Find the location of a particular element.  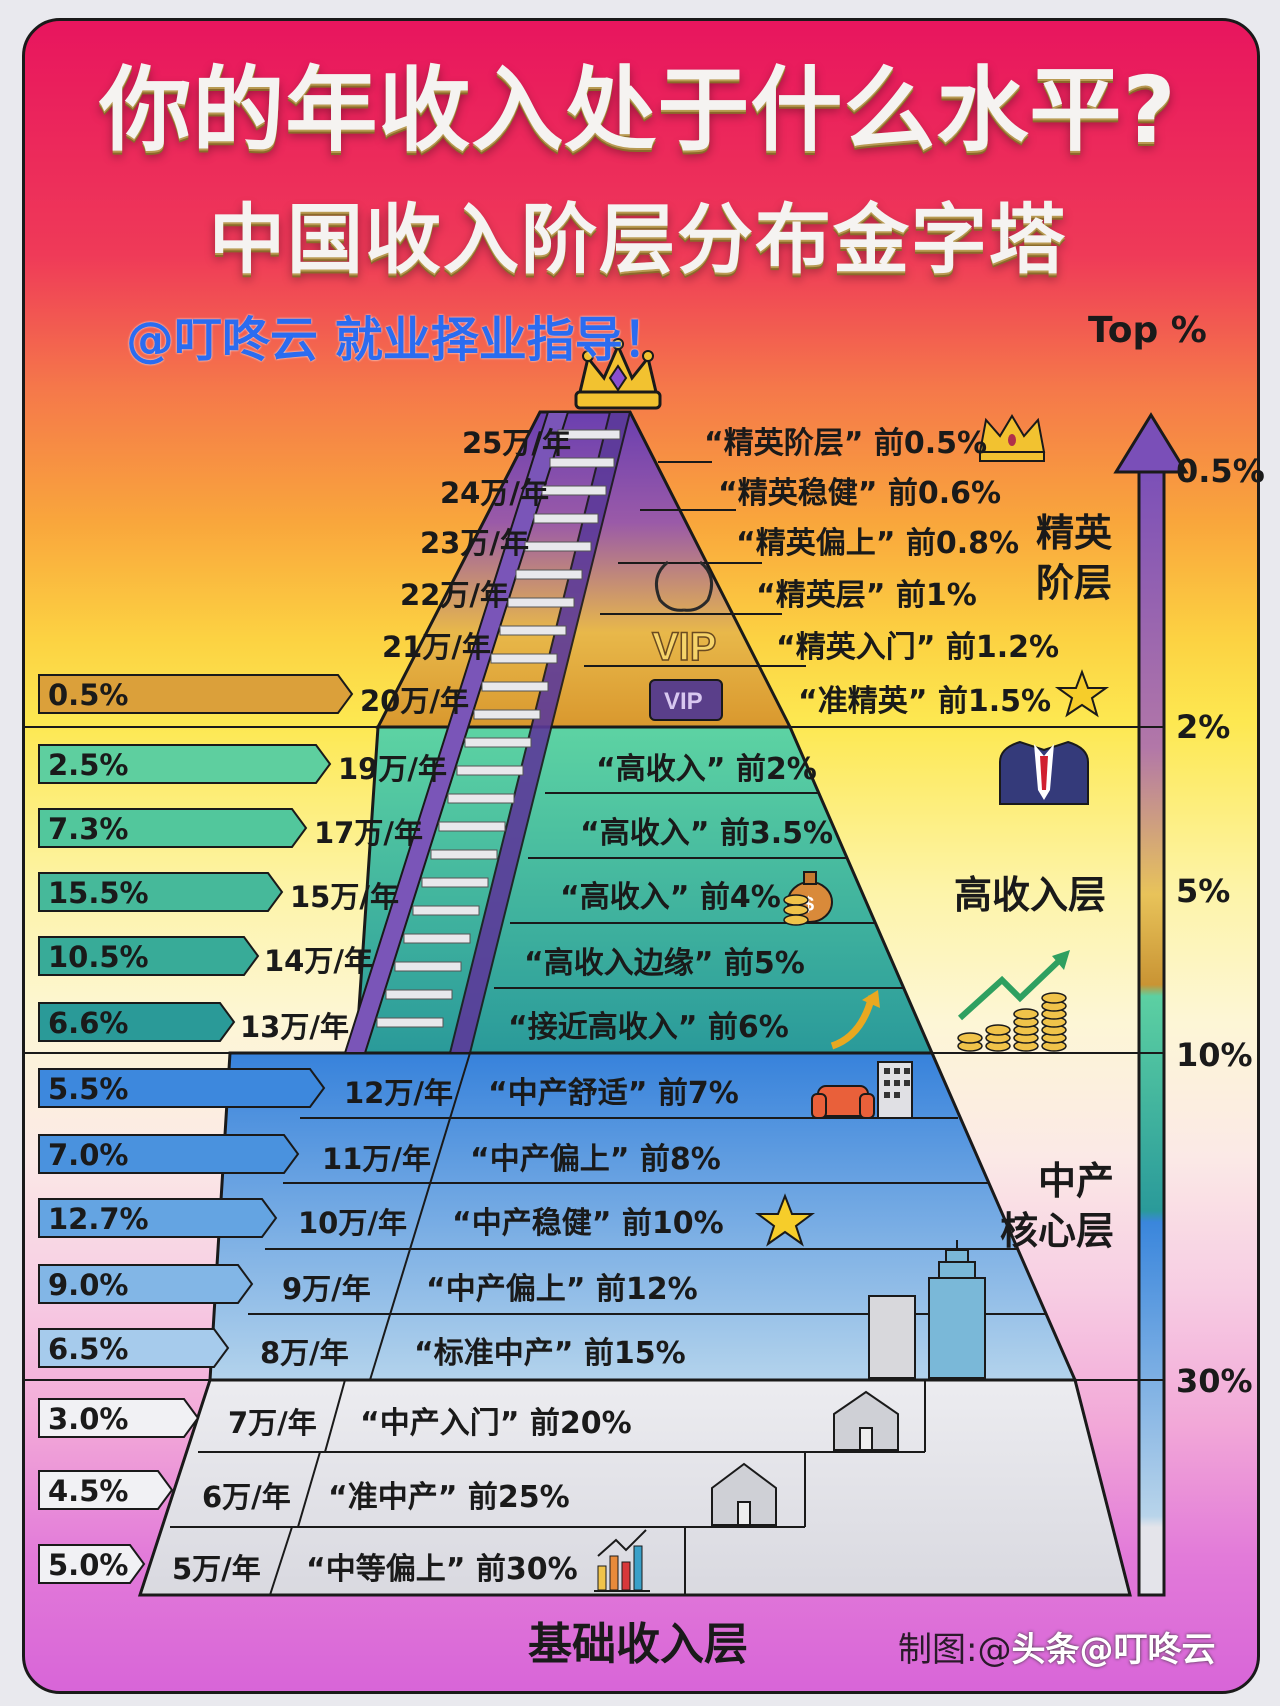

share-tab: 15.5% is located at coordinates (161, 892).